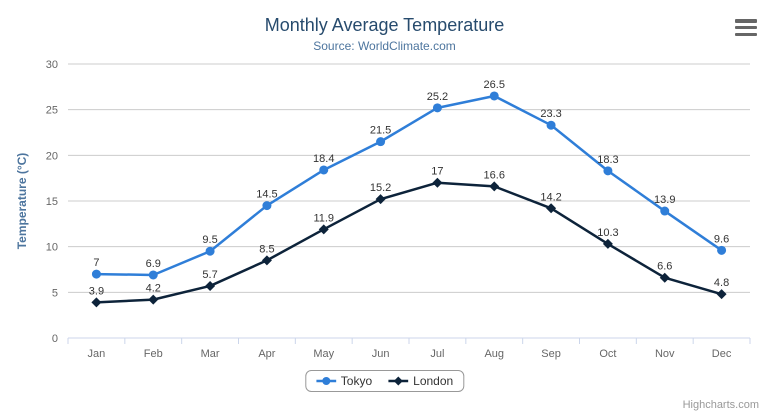 The image size is (769, 416). What do you see at coordinates (720, 405) in the screenshot?
I see `credits-link: Highcharts.com` at bounding box center [720, 405].